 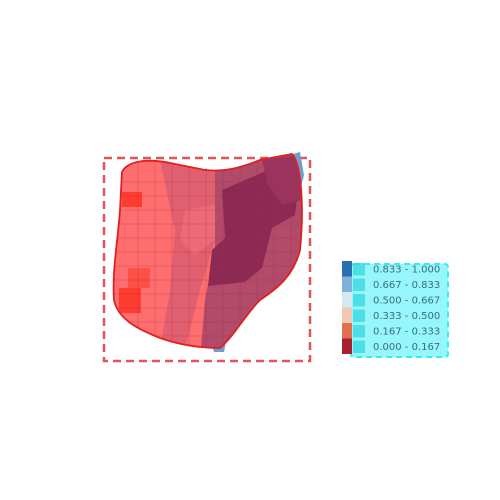 What do you see at coordinates (399, 310) in the screenshot?
I see `legend-highlight-box` at bounding box center [399, 310].